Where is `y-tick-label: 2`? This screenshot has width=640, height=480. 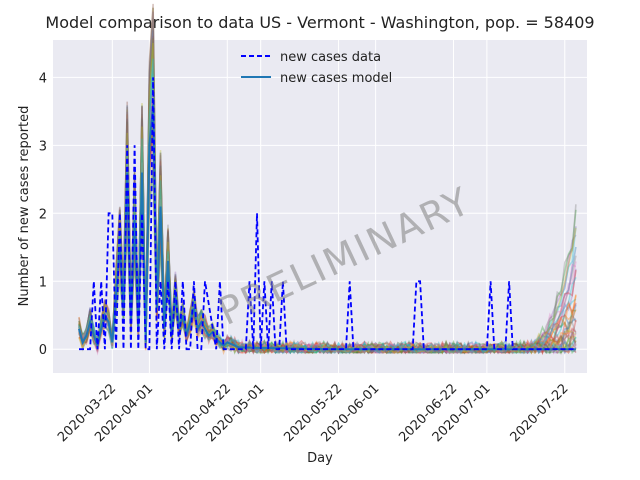 y-tick-label: 2 is located at coordinates (43, 214).